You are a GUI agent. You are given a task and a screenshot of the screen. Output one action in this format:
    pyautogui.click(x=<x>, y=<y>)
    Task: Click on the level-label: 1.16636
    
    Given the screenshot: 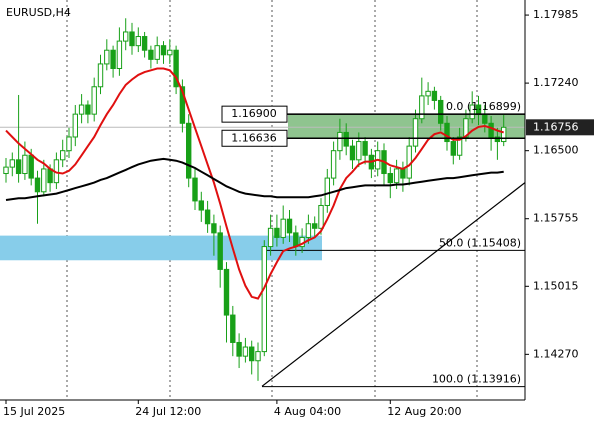 What is the action you would take?
    pyautogui.click(x=254, y=137)
    